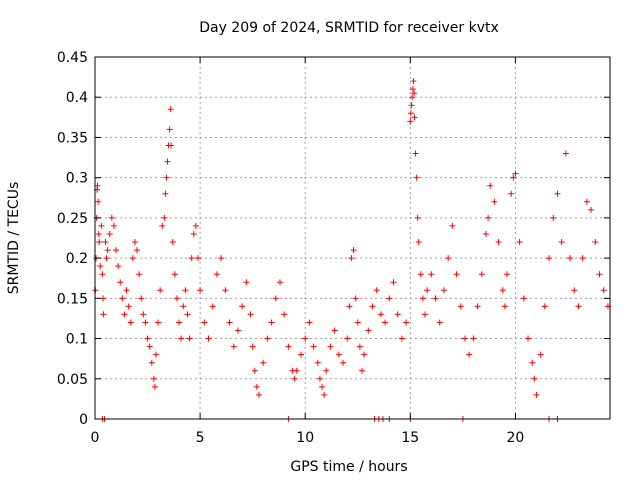 This screenshot has height=480, width=640. Describe the element at coordinates (348, 467) in the screenshot. I see `x-axis-label: GPS time / hours` at that location.